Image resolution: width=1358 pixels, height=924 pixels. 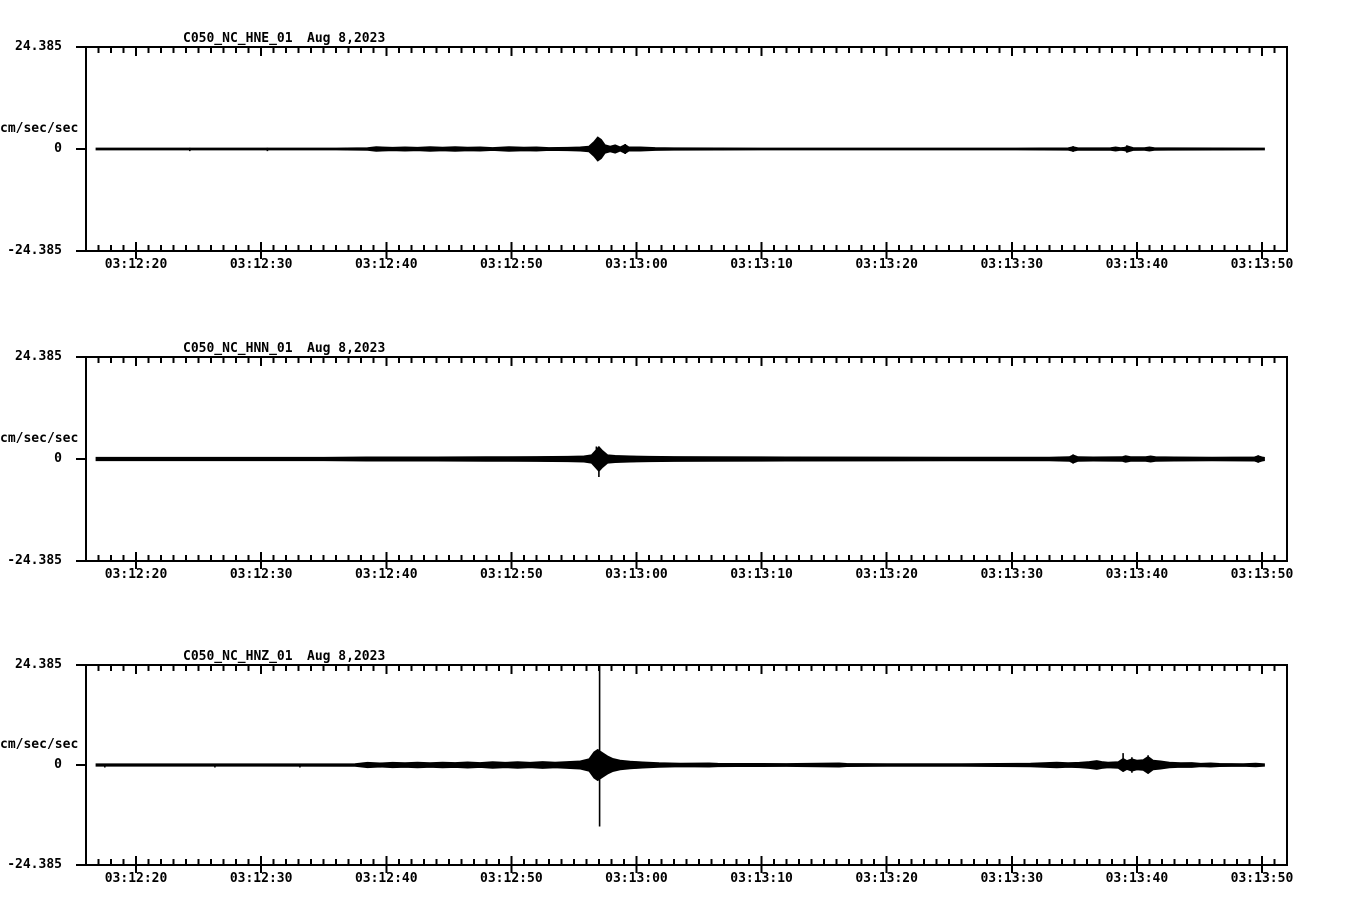 What do you see at coordinates (679, 348) in the screenshot?
I see `trace-title-row: C050_NC_HNN_01 Aug 8,2023` at bounding box center [679, 348].